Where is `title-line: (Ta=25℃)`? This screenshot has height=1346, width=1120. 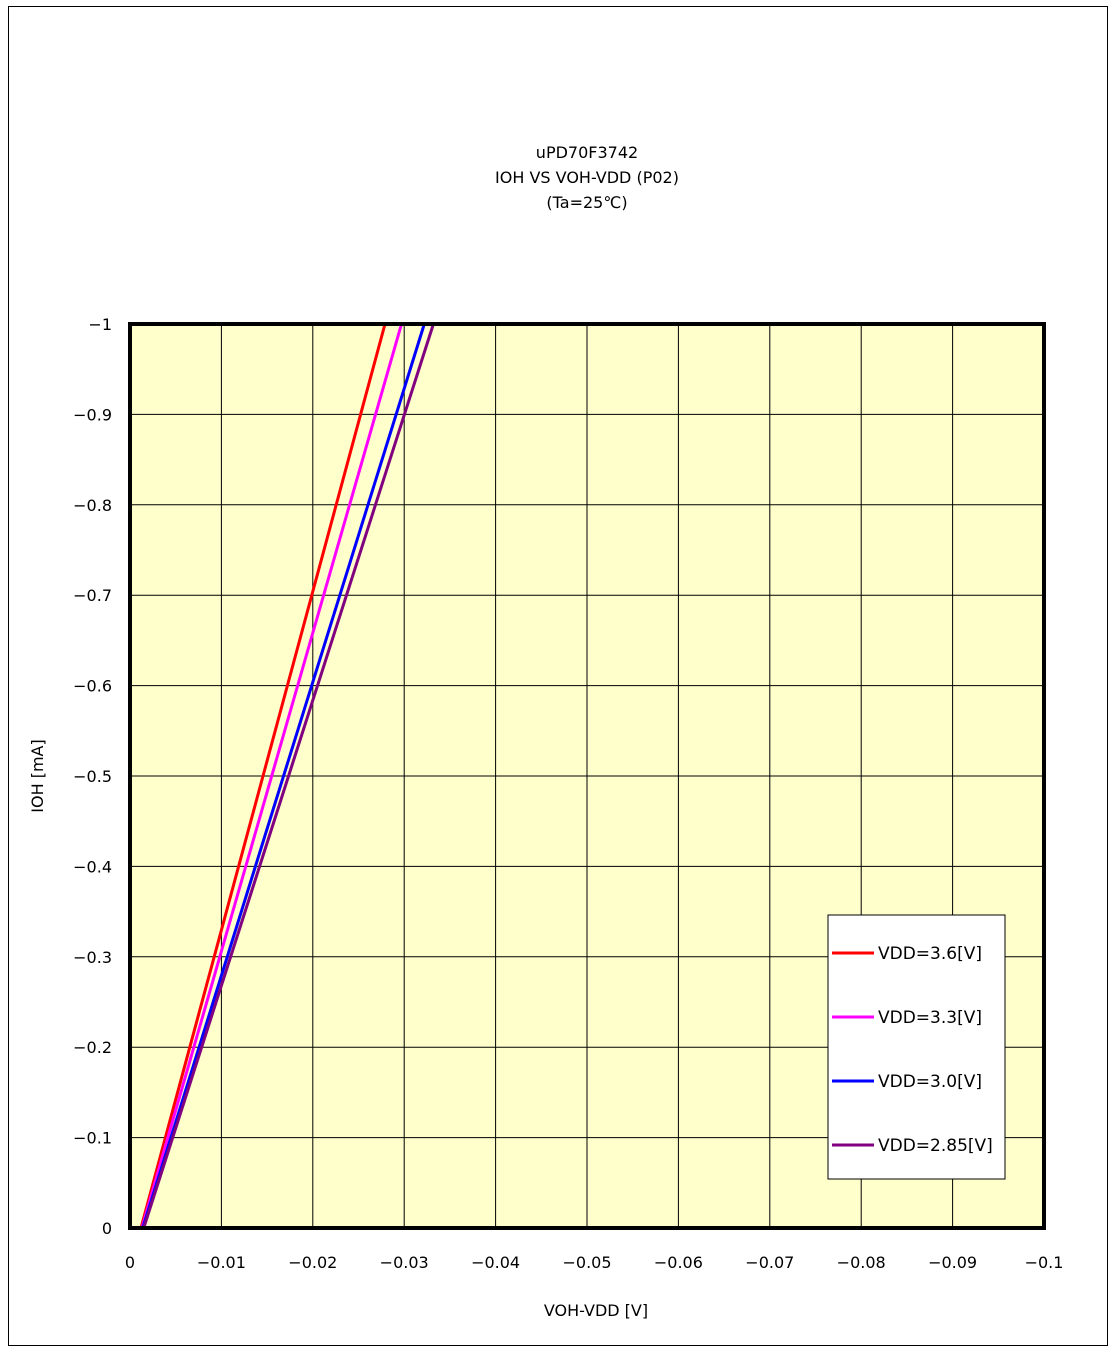
title-line: (Ta=25℃) is located at coordinates (586, 202).